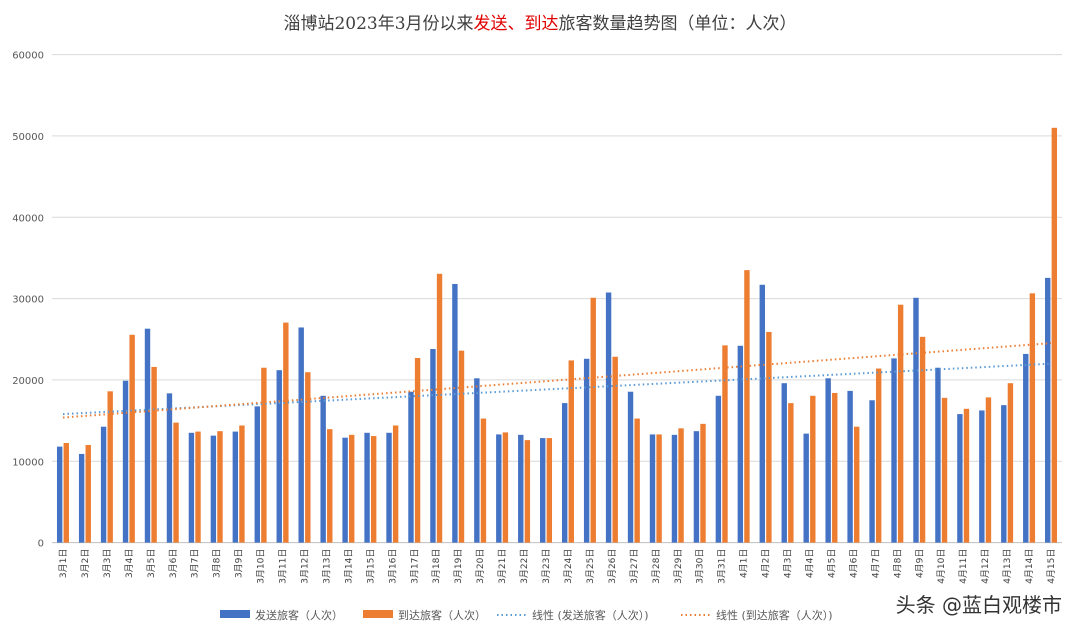 The width and height of the screenshot is (1080, 637). I want to click on x-tick-label: 4月9日, so click(919, 563).